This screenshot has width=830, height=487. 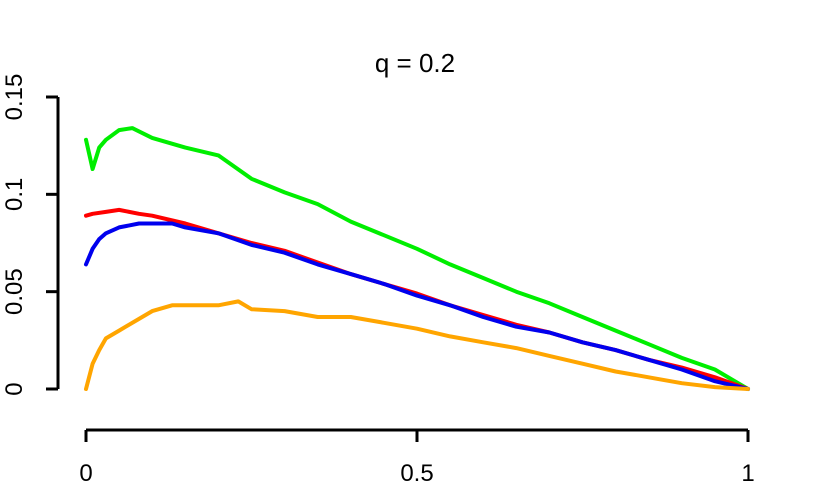 I want to click on x-tick-label: 1, so click(x=747, y=473).